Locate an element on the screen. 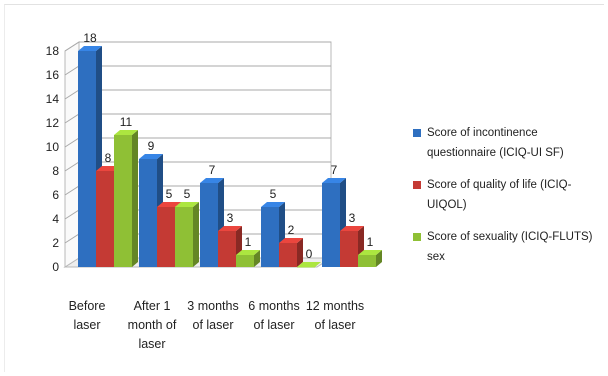 This screenshot has height=376, width=608. gridline is located at coordinates (197, 46).